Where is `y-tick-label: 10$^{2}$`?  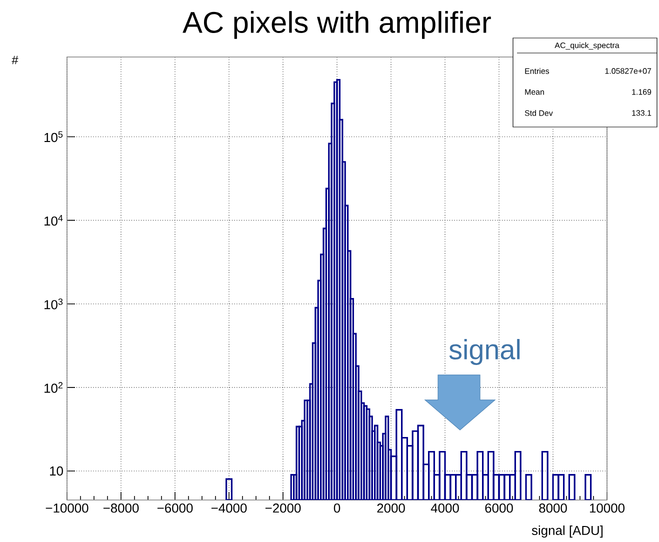 y-tick-label: 10$^{2}$ is located at coordinates (53, 387).